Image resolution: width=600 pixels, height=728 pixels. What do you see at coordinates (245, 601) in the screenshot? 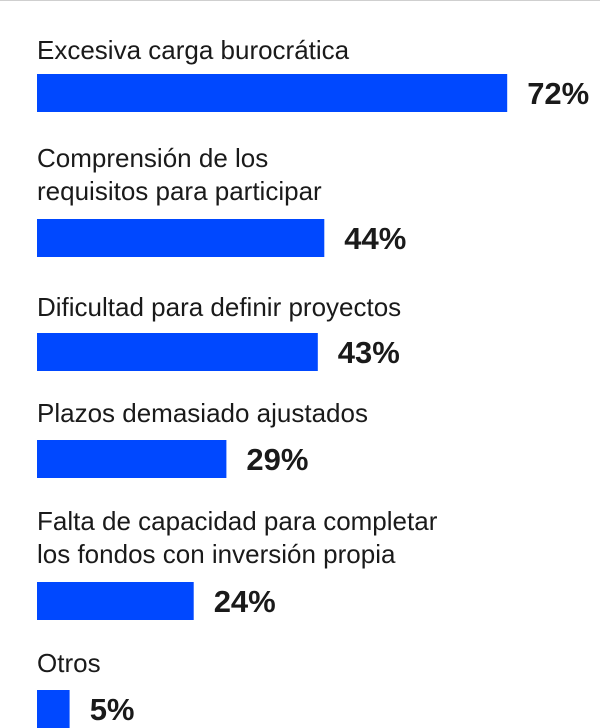
I see `value-label: 24%` at bounding box center [245, 601].